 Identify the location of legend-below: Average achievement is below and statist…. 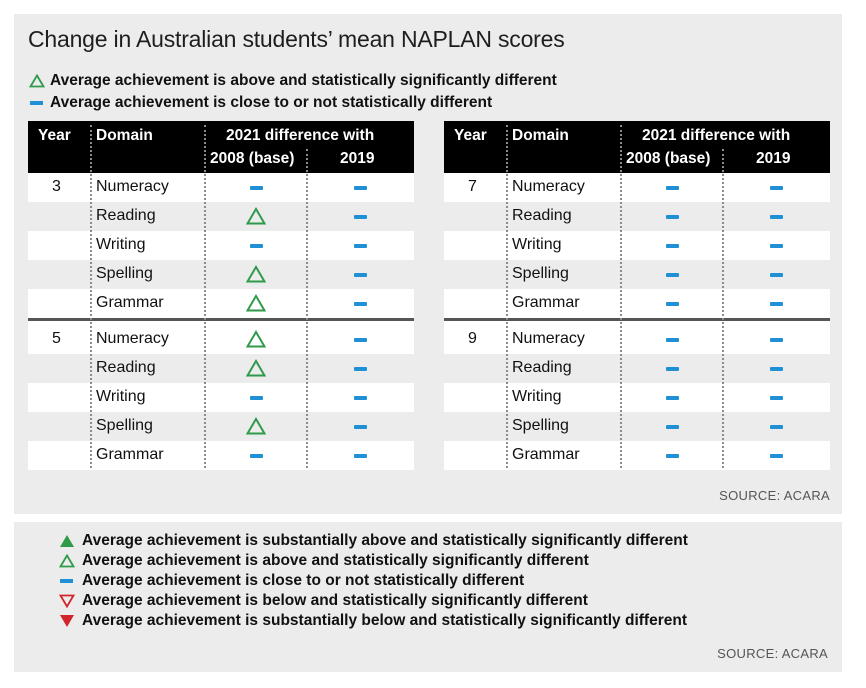
(323, 601).